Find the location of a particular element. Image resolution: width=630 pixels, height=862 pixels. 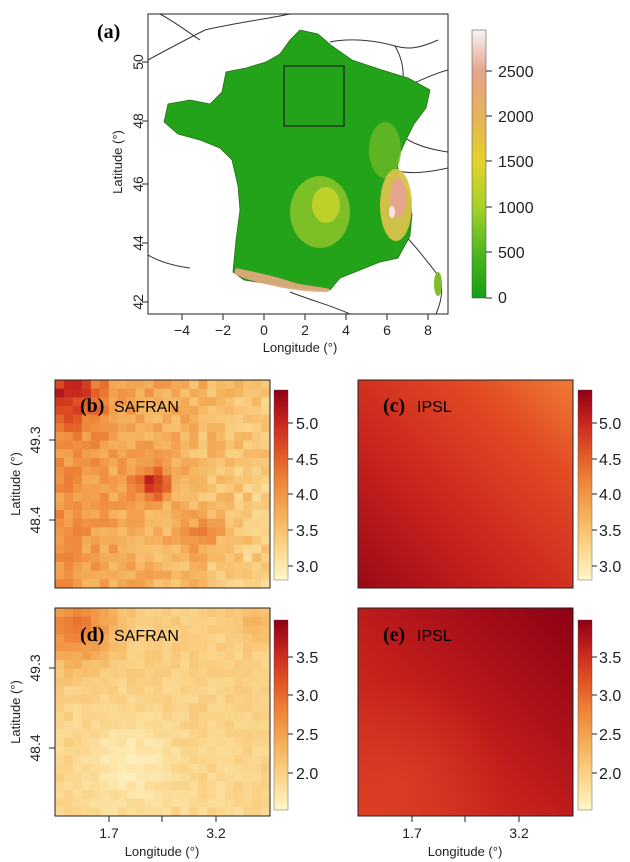

grid-e-x-axis-label: Longitude (°) is located at coordinates (465, 851).